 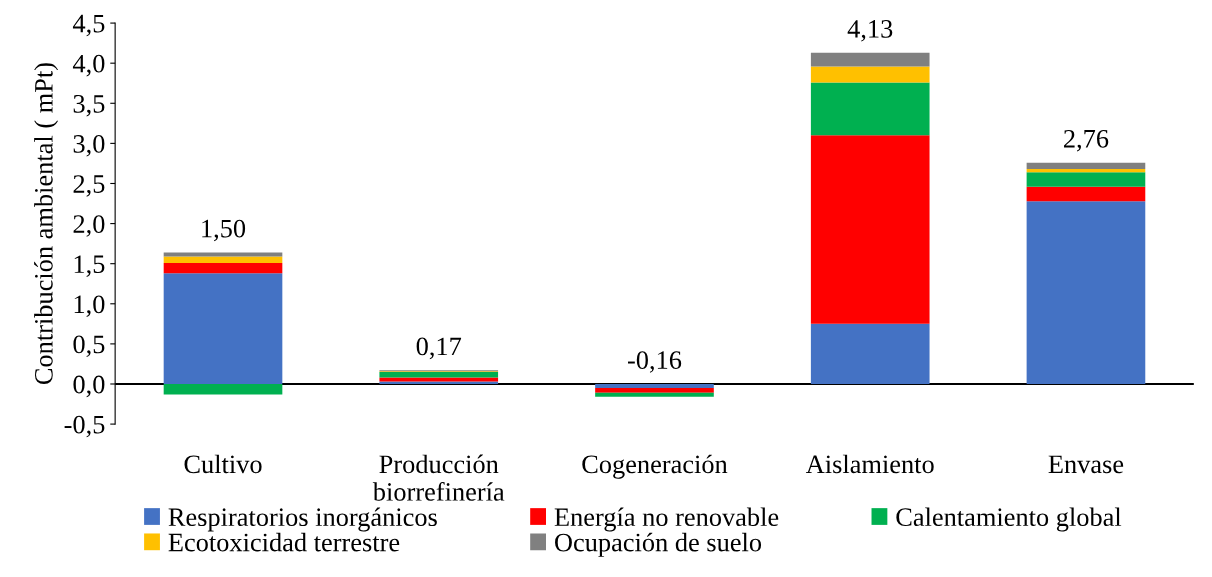 What do you see at coordinates (439, 348) in the screenshot?
I see `total-label: 0,17` at bounding box center [439, 348].